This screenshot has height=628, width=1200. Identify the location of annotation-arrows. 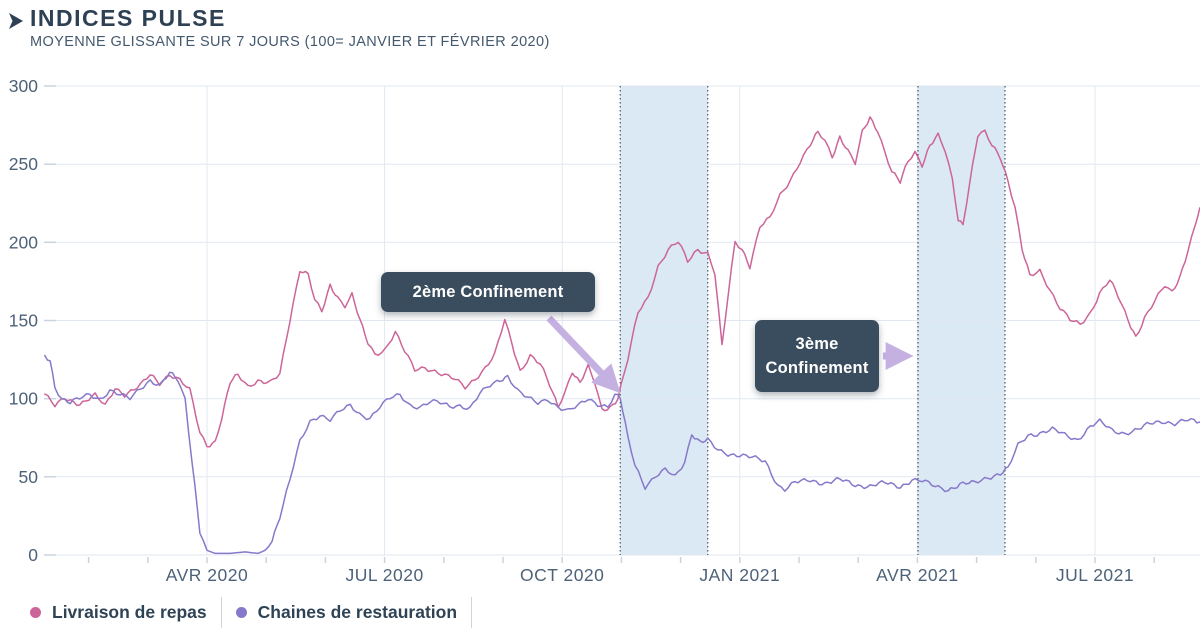
(730, 354).